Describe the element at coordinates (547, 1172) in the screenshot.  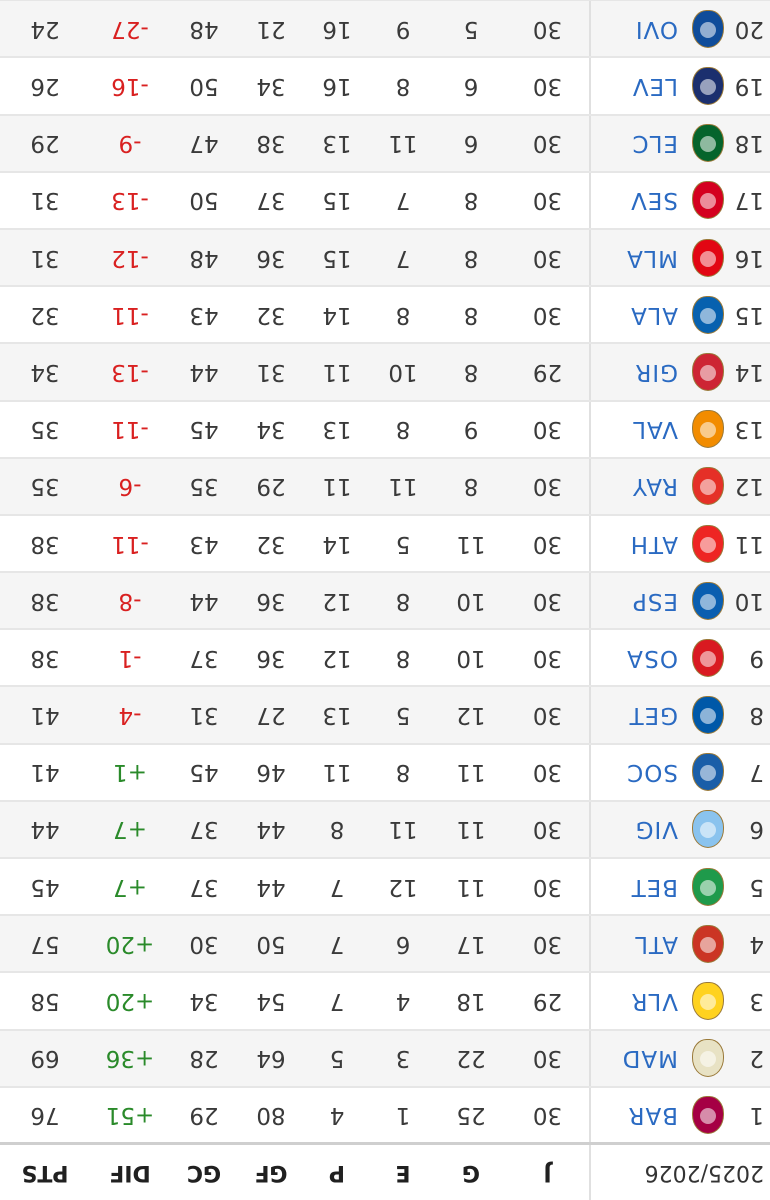
I see `col-header-j: J` at that location.